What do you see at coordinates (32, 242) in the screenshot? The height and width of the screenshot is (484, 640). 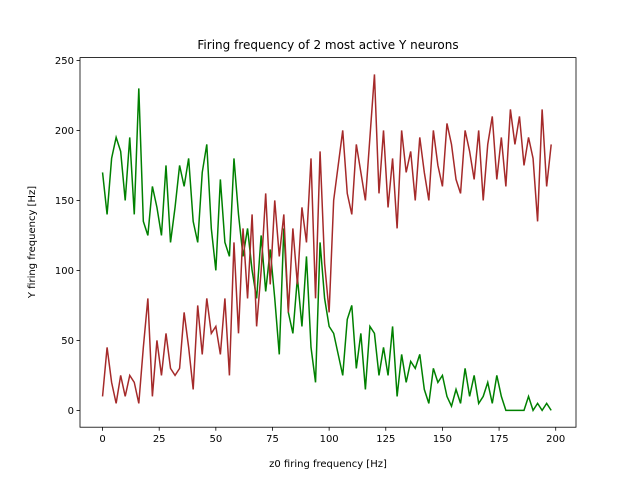 I see `y-axis-label: Y firing frequency [Hz]` at bounding box center [32, 242].